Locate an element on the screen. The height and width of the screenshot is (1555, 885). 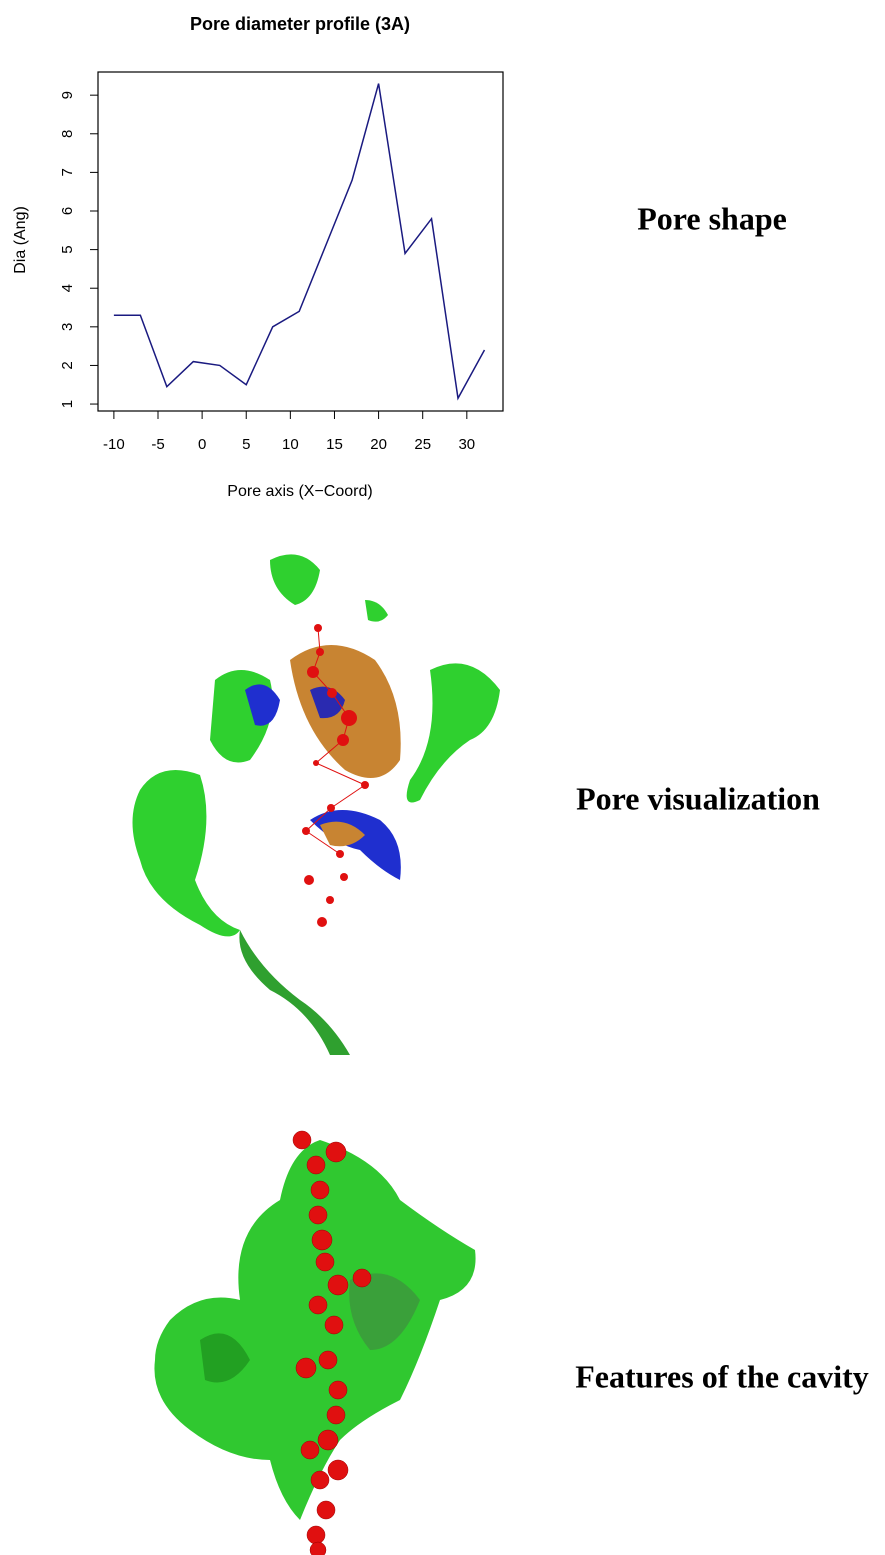
x-tick-label: 30 is located at coordinates (466, 444).